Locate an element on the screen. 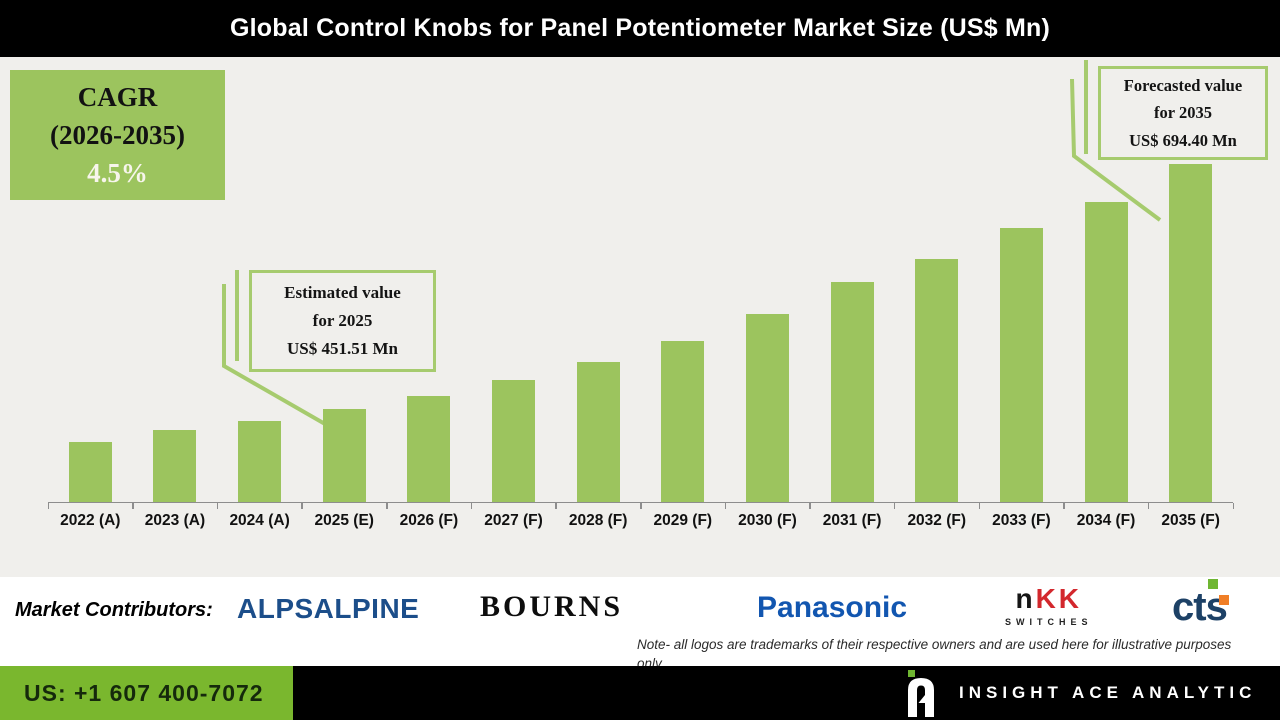 The image size is (1280, 720). x-tick-label: 2025 (E) is located at coordinates (344, 520).